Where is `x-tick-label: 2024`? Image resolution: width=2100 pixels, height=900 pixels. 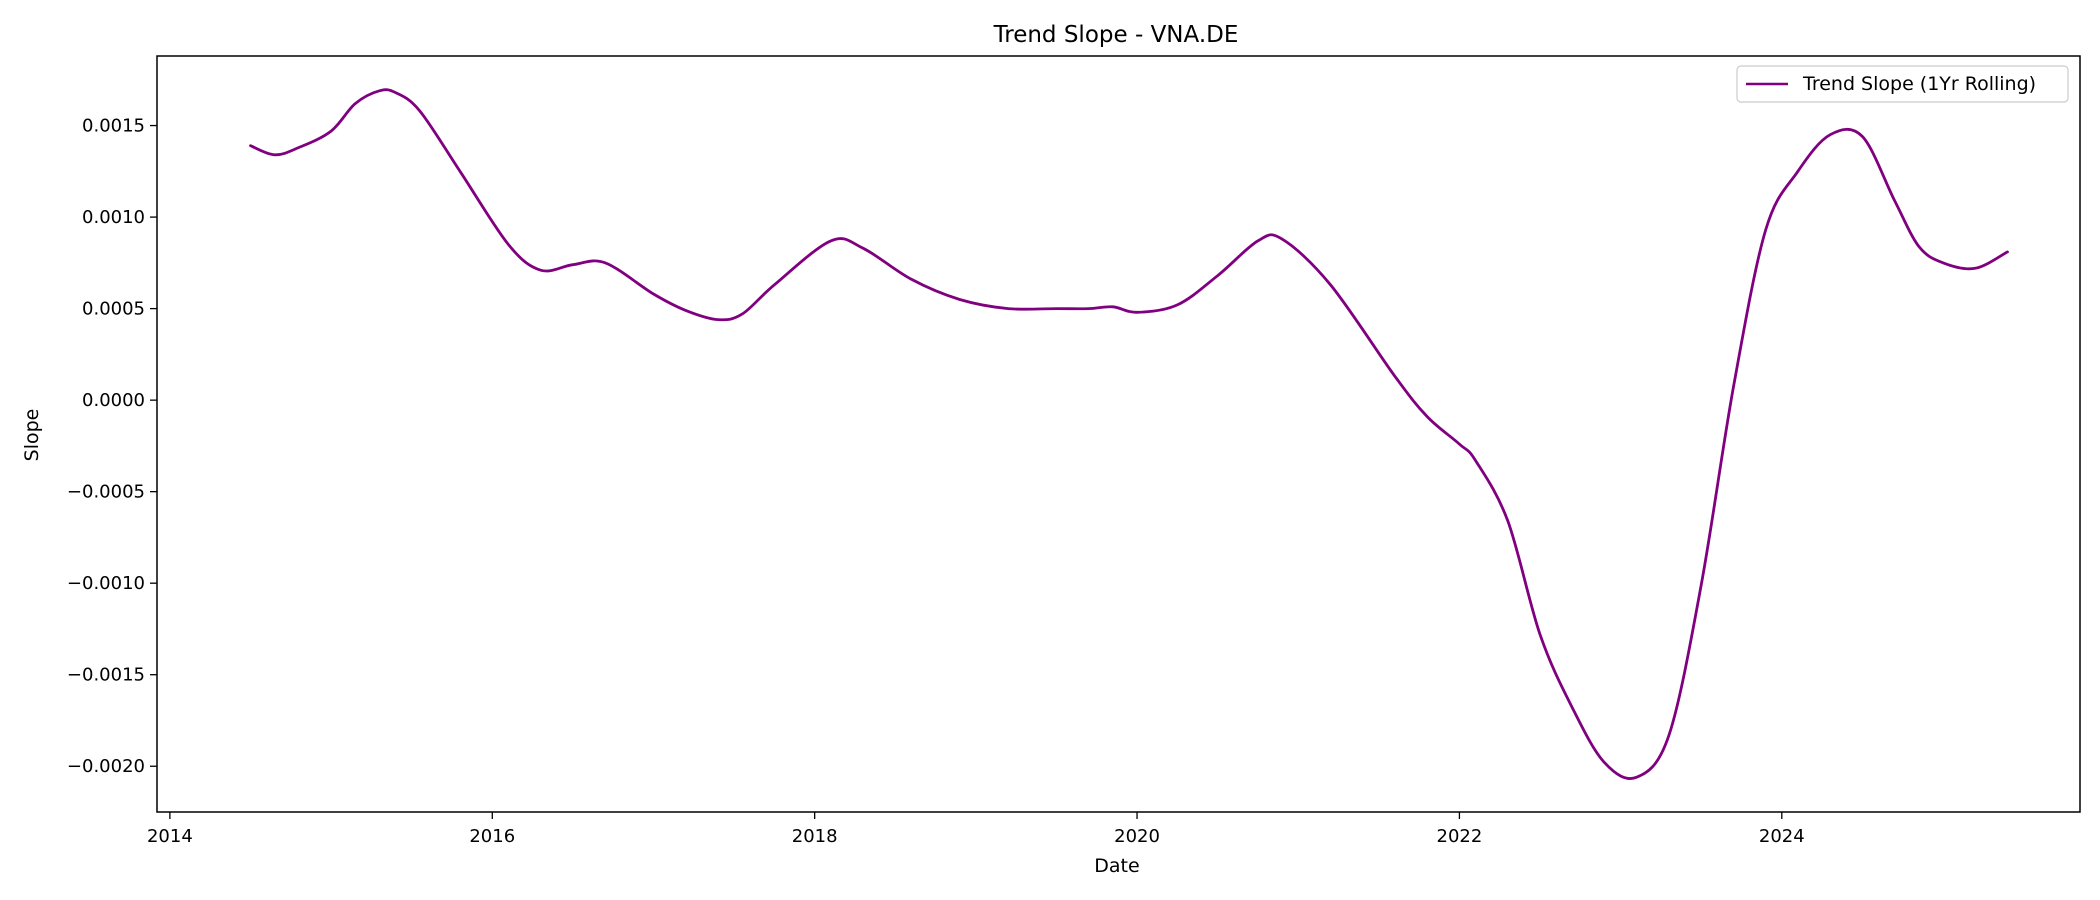 x-tick-label: 2024 is located at coordinates (1782, 836).